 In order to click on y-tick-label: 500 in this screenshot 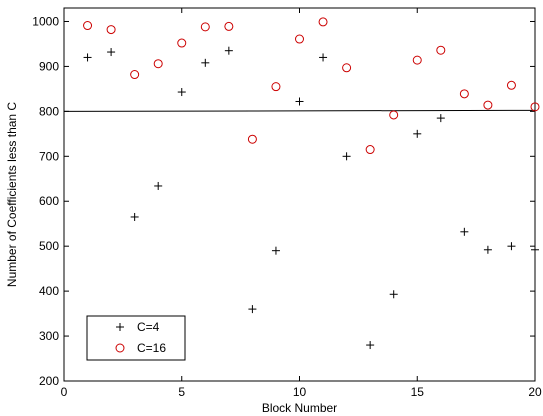, I will do `click(49, 246)`.